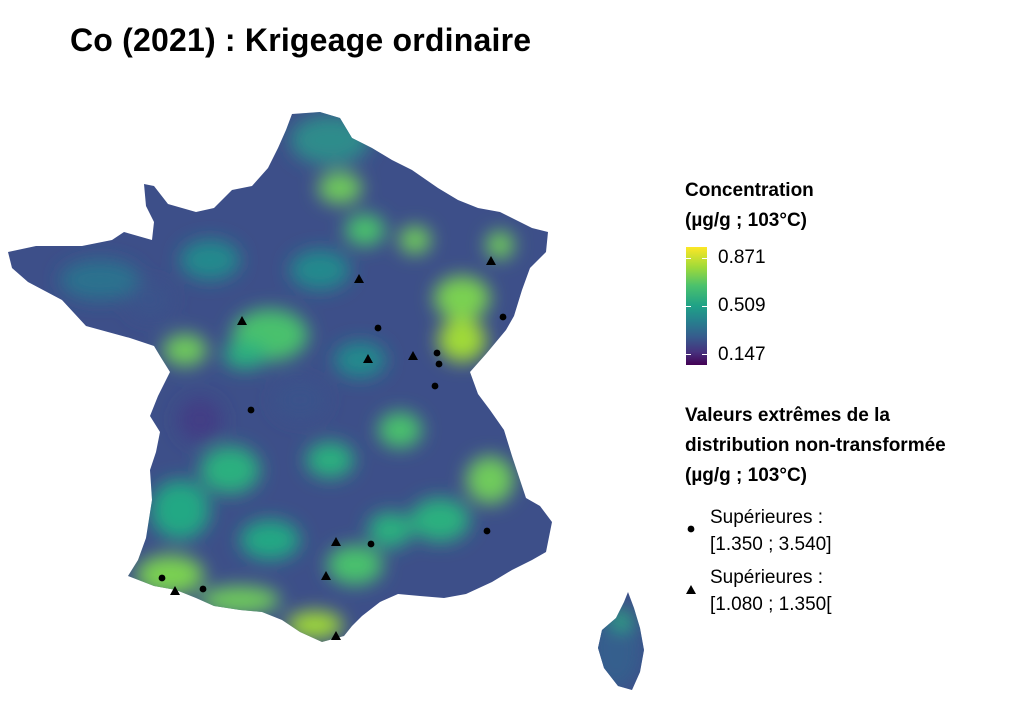 The height and width of the screenshot is (726, 1024). I want to click on circle-legend-label: Supérieures : [1.350 ; 3.540], so click(771, 531).